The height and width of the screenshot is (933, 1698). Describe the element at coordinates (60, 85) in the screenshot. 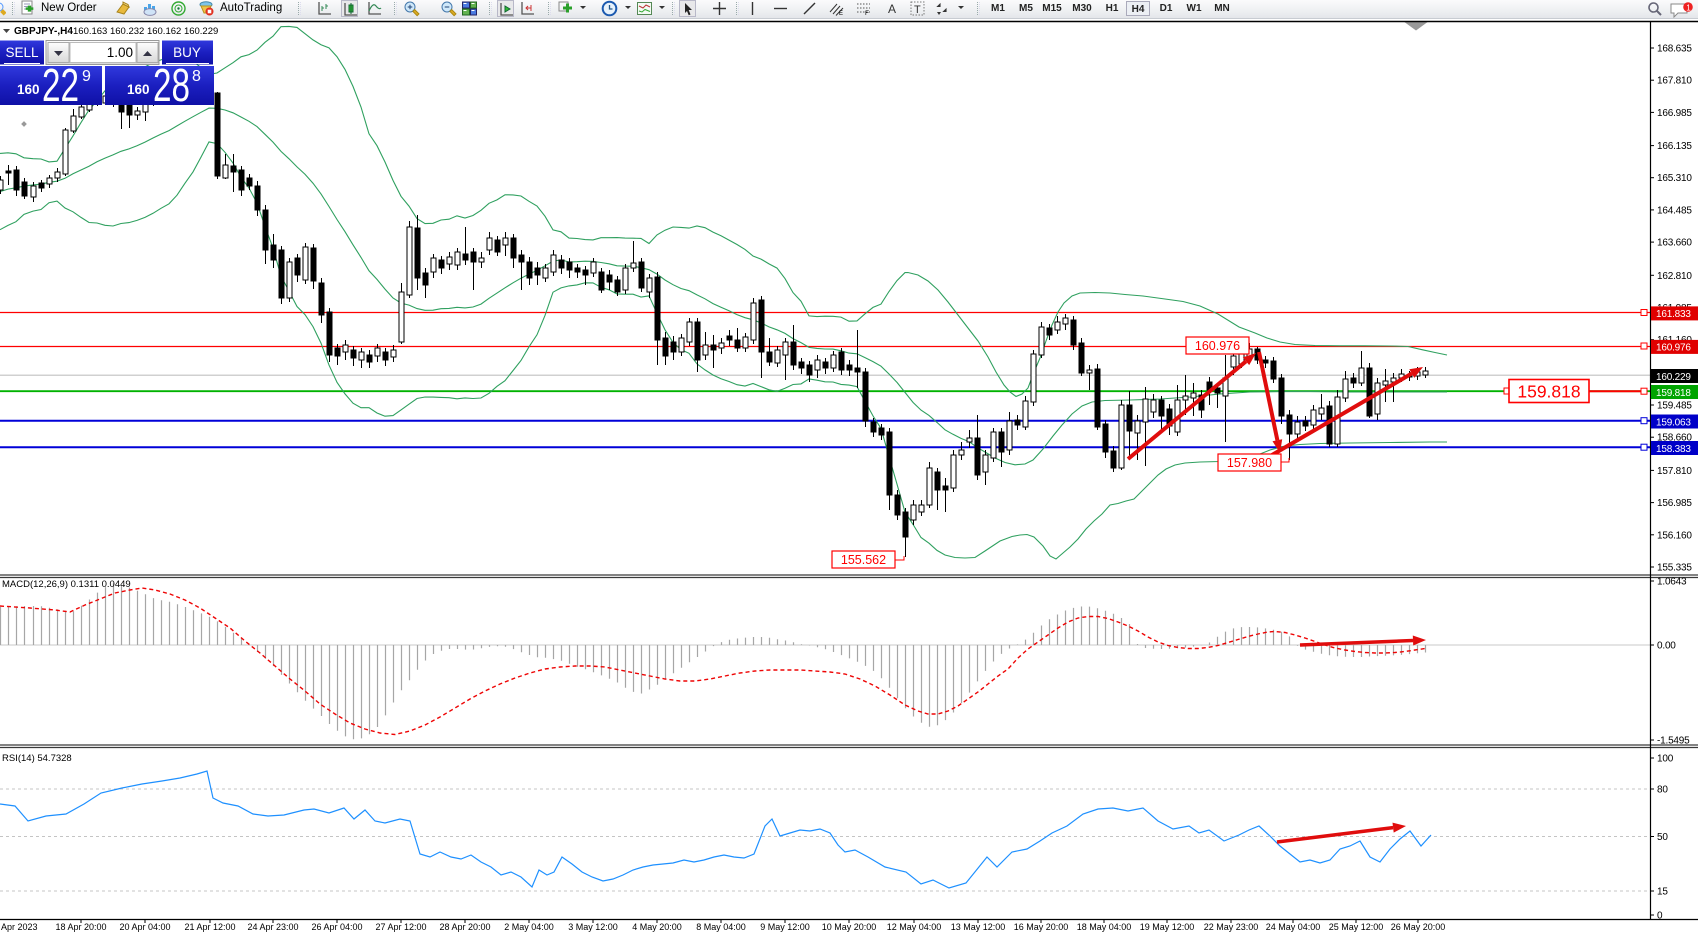

I see `svg-text: 22` at that location.